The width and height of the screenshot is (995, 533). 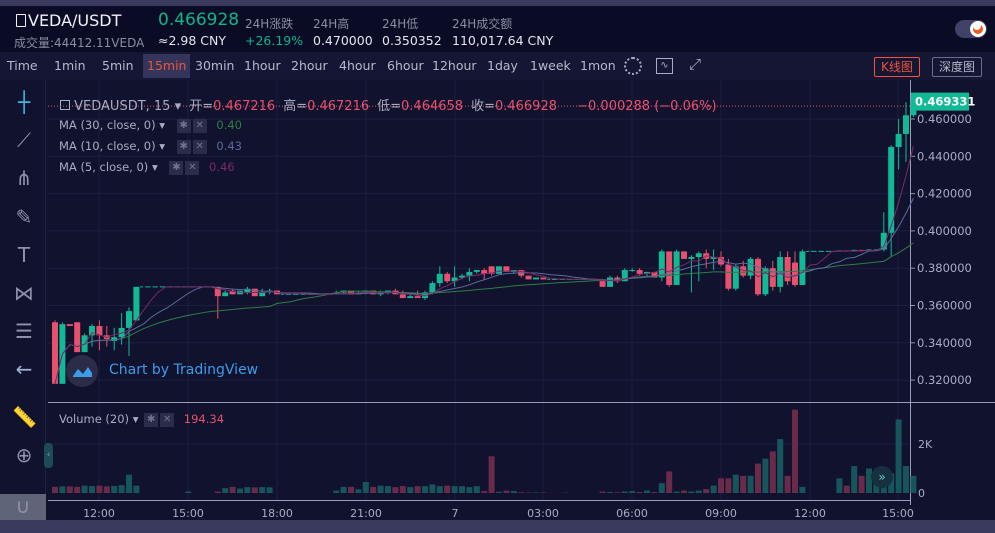 I want to click on tradingview-logo, so click(x=82, y=371).